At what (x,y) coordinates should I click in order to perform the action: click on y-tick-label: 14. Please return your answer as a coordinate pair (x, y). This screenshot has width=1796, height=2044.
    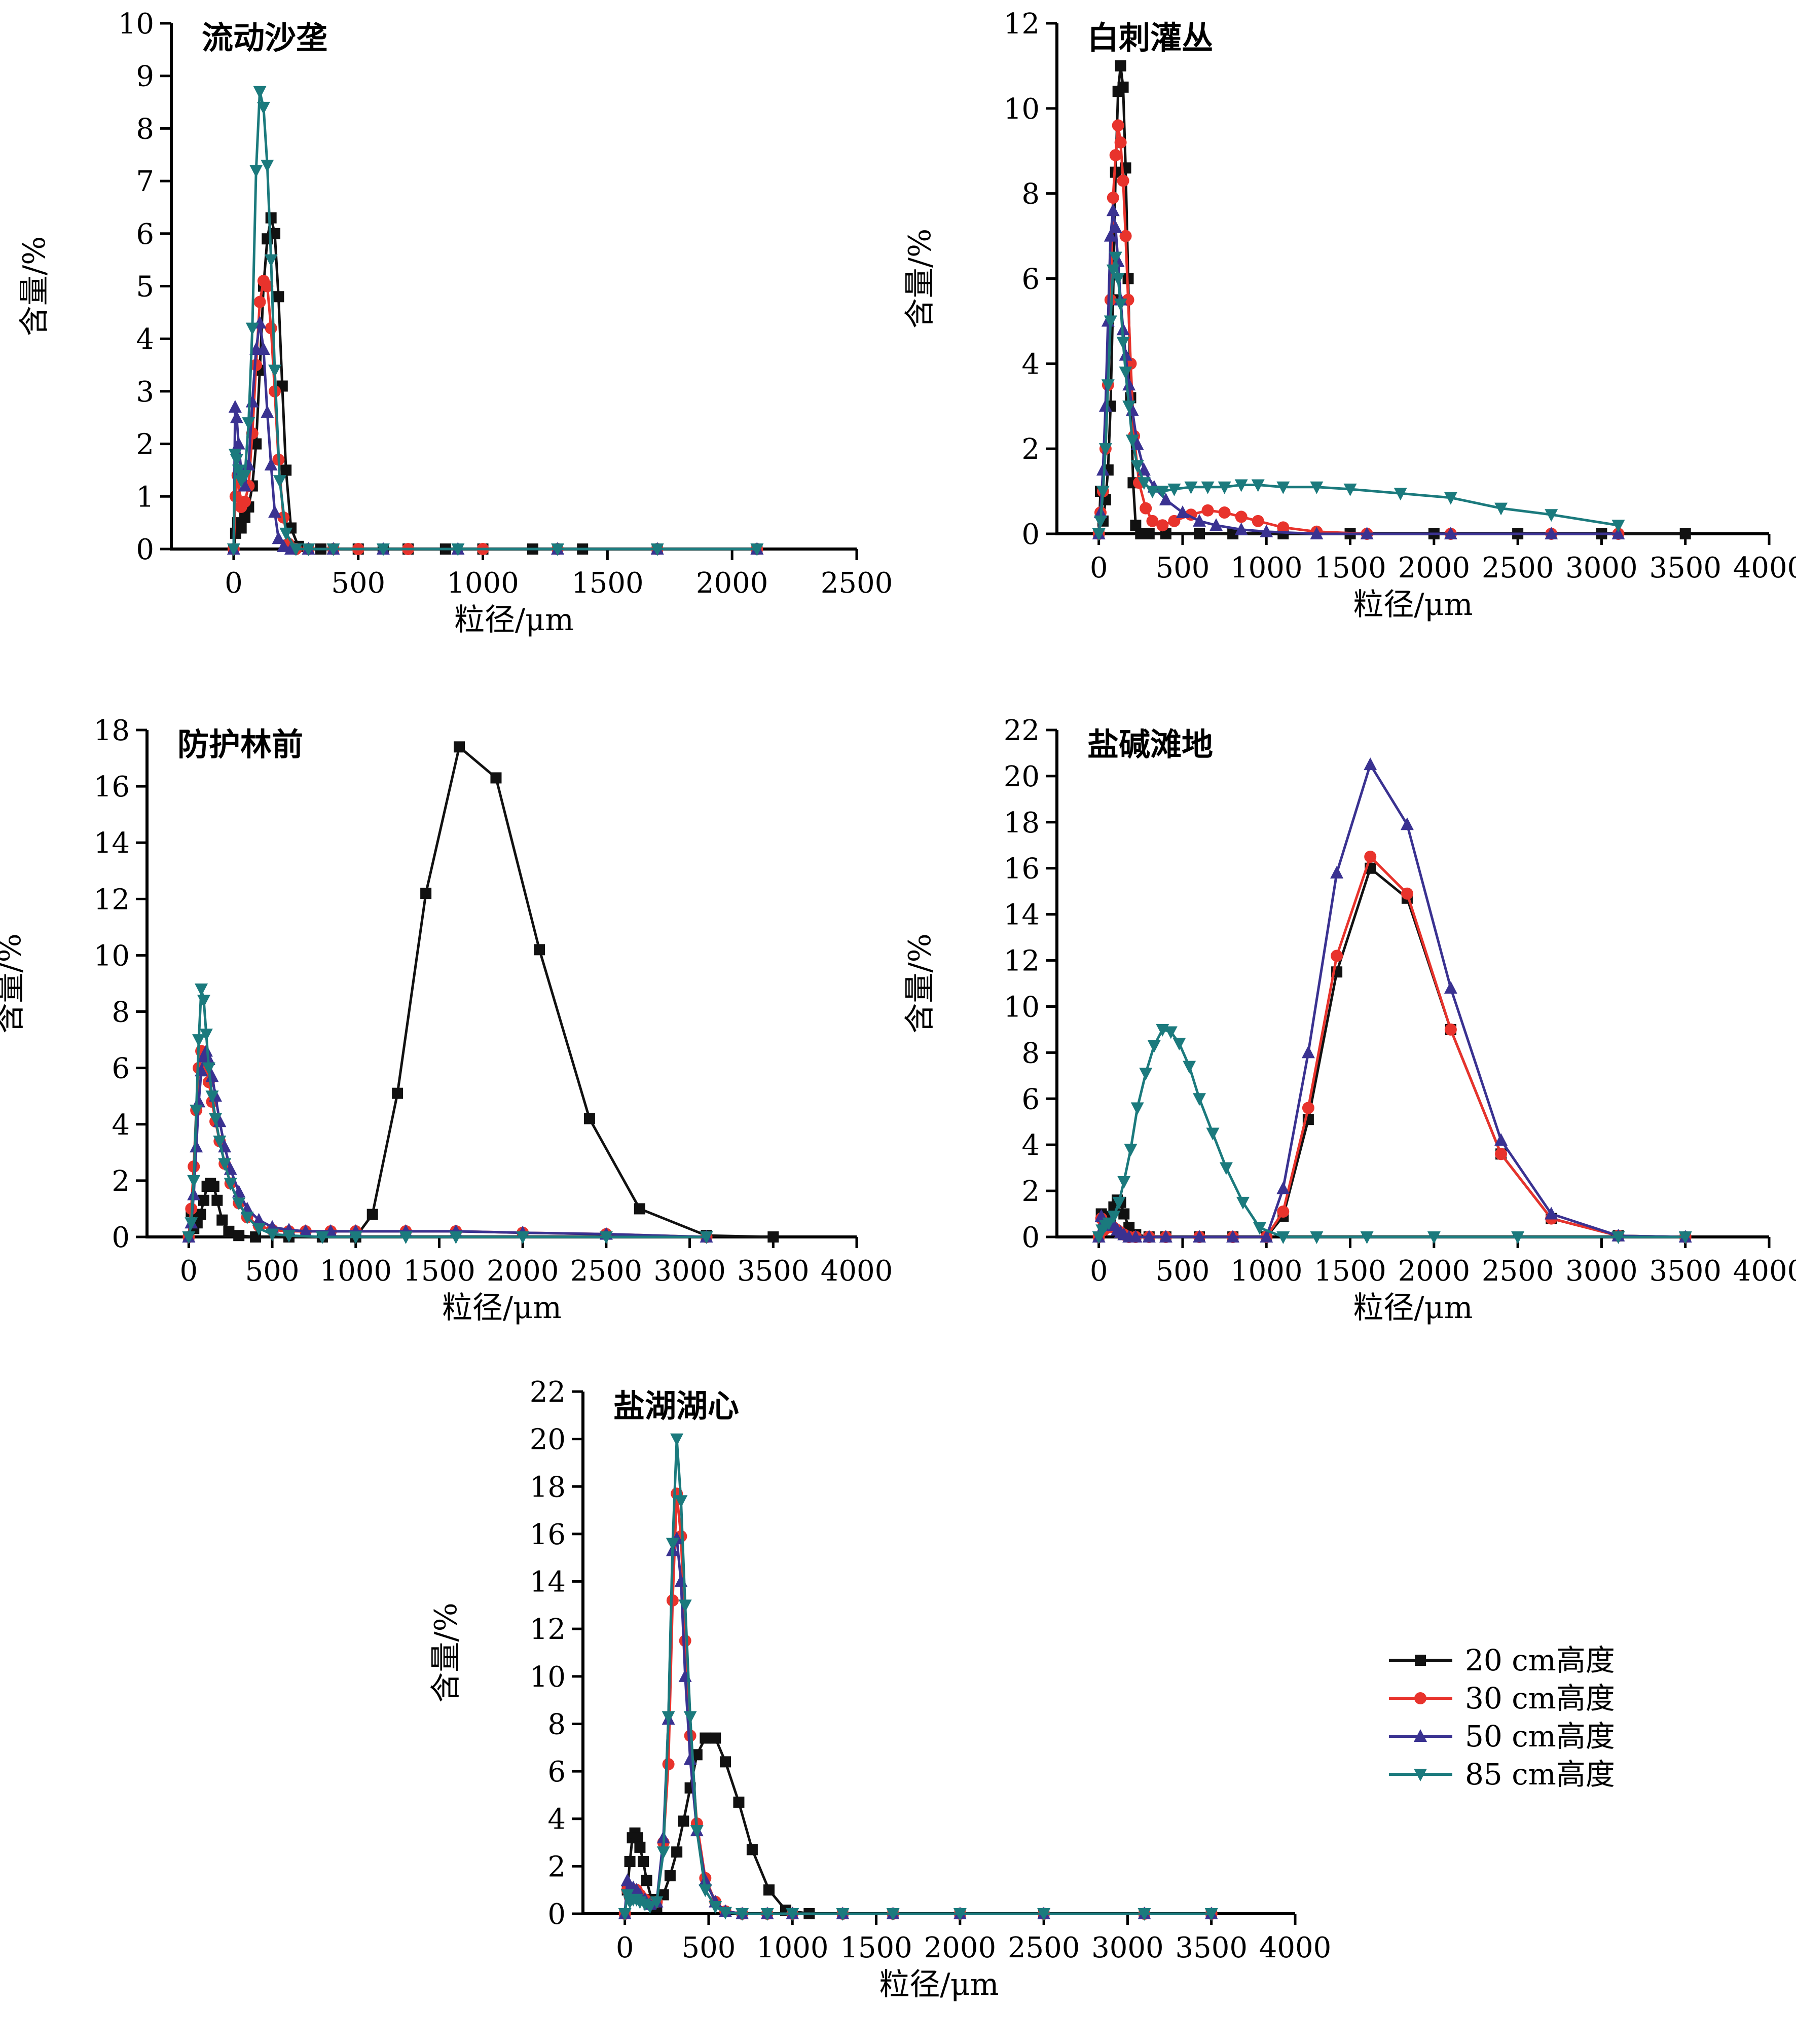
    Looking at the image, I should click on (112, 843).